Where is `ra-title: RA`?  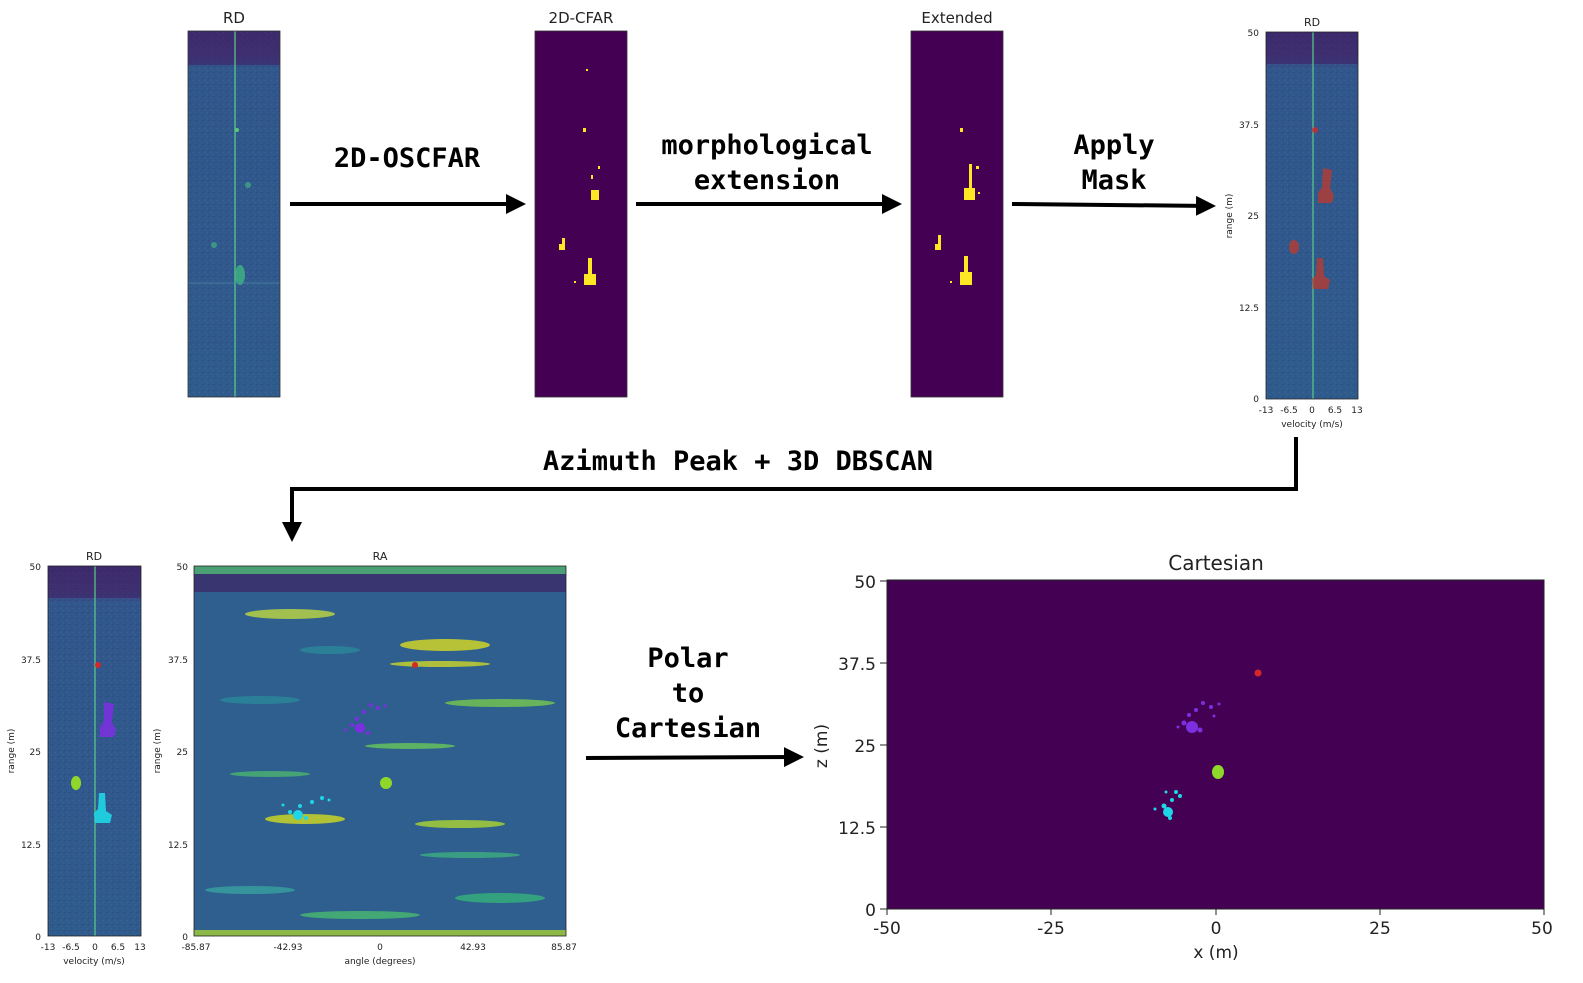 ra-title: RA is located at coordinates (380, 556).